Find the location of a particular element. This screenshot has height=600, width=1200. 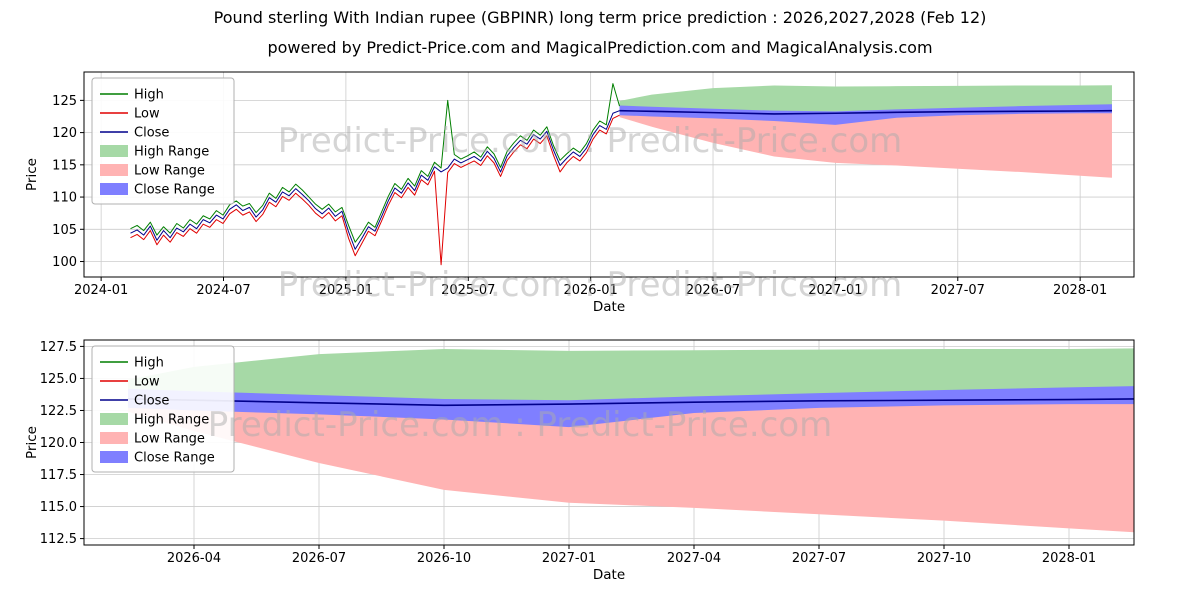

history-low-line is located at coordinates (375, 190).